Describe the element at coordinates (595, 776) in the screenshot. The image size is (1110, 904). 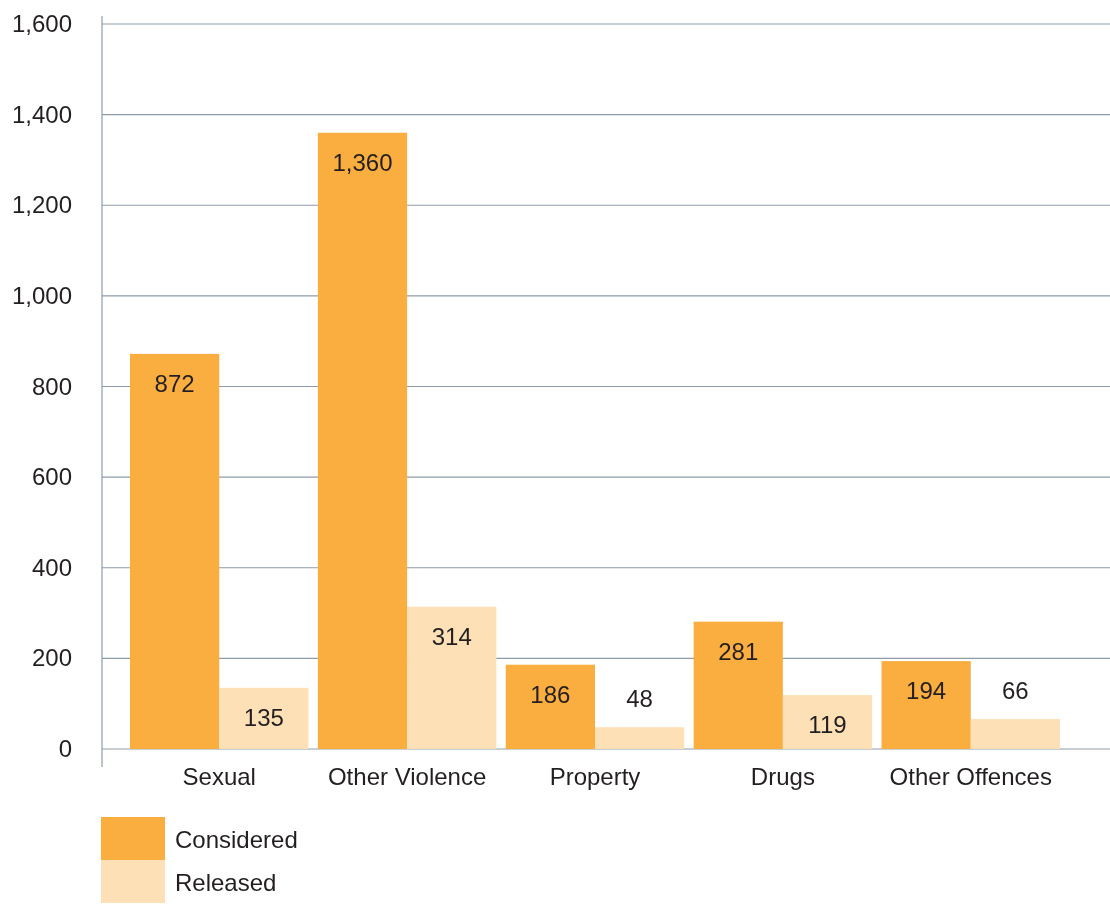
I see `x-tick-label: Property` at that location.